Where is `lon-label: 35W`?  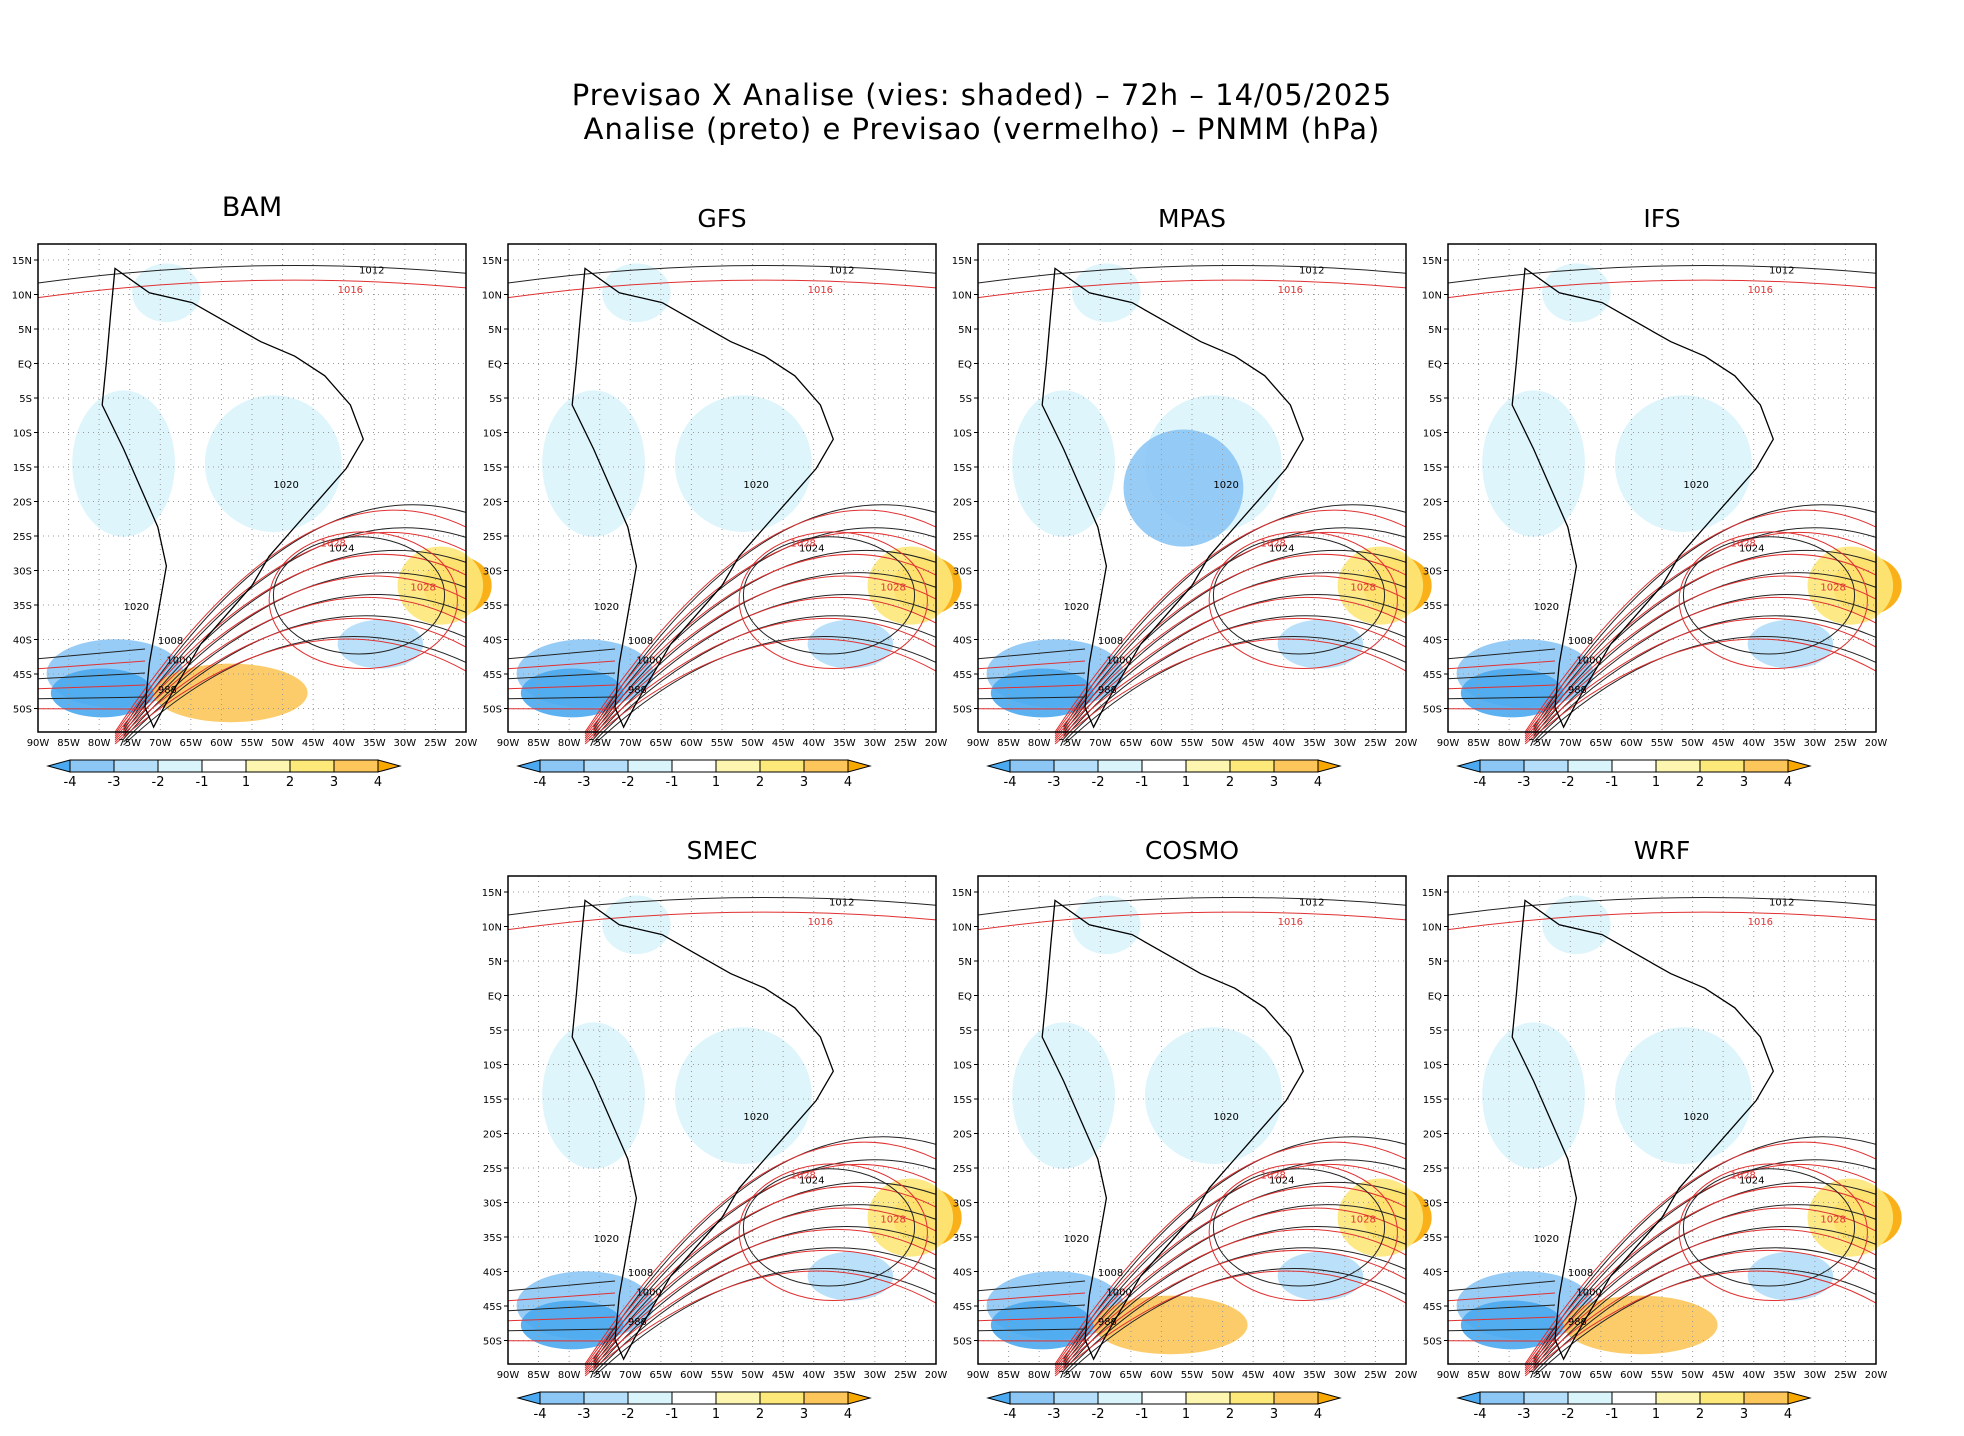 lon-label: 35W is located at coordinates (1314, 1375).